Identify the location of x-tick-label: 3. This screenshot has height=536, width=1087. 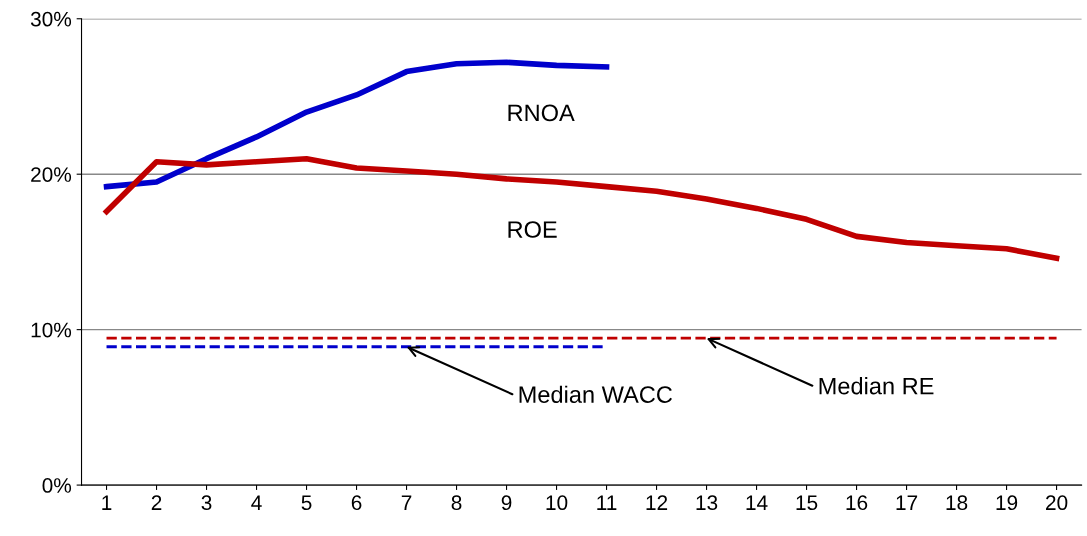
(206, 503).